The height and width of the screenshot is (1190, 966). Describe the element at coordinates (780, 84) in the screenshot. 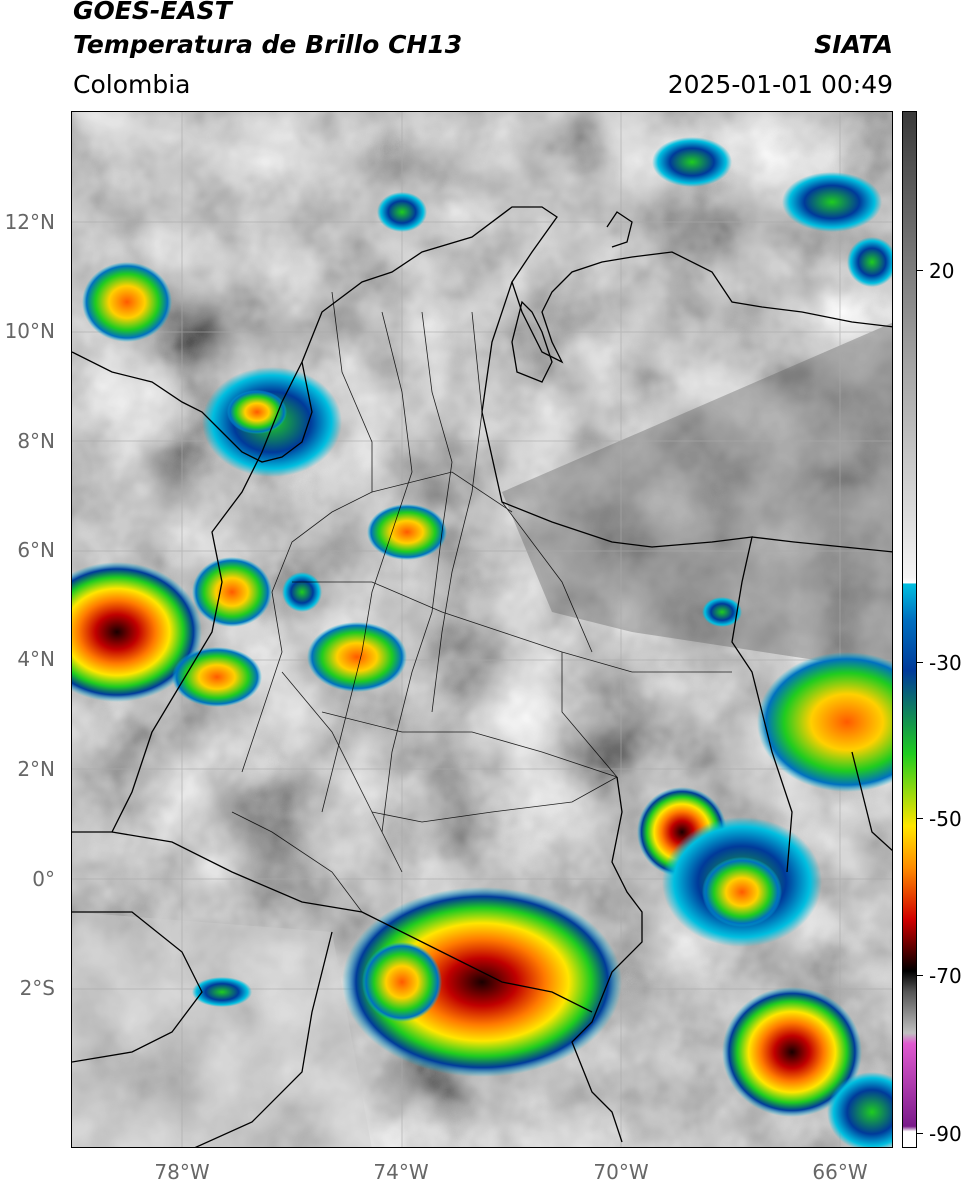

I see `datetime-label: 2025-01-01 00:49` at that location.